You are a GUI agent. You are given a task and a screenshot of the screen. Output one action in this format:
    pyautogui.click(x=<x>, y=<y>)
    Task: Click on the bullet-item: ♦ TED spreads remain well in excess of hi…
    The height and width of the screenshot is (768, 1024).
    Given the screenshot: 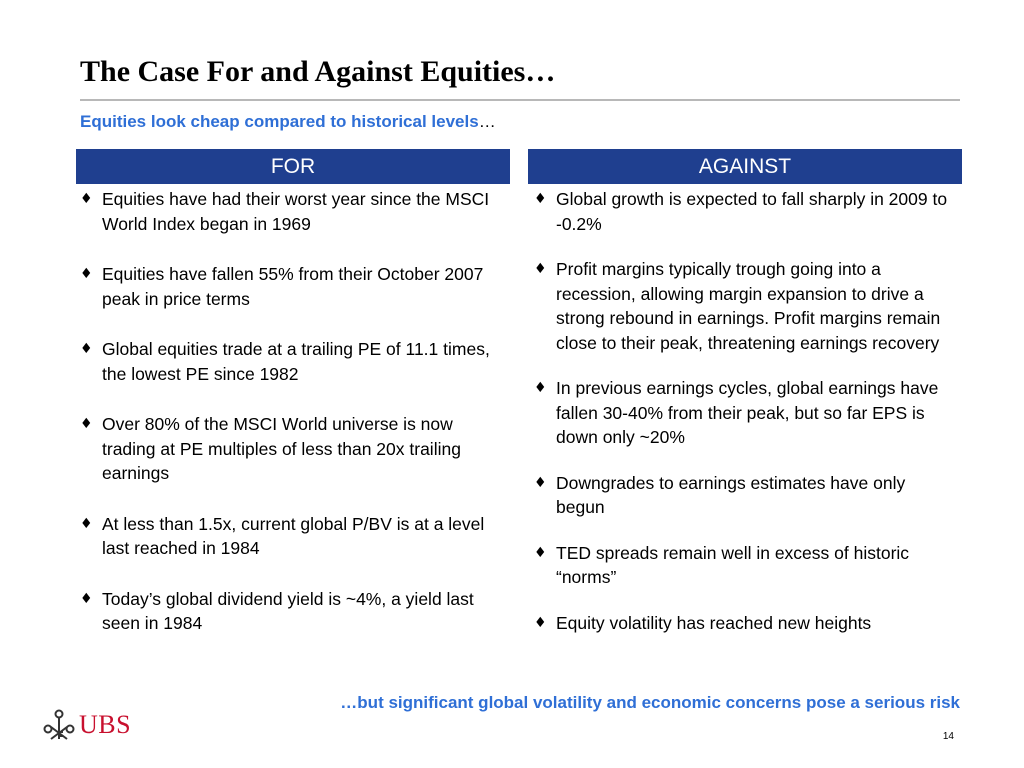 What is the action you would take?
    pyautogui.click(x=743, y=565)
    